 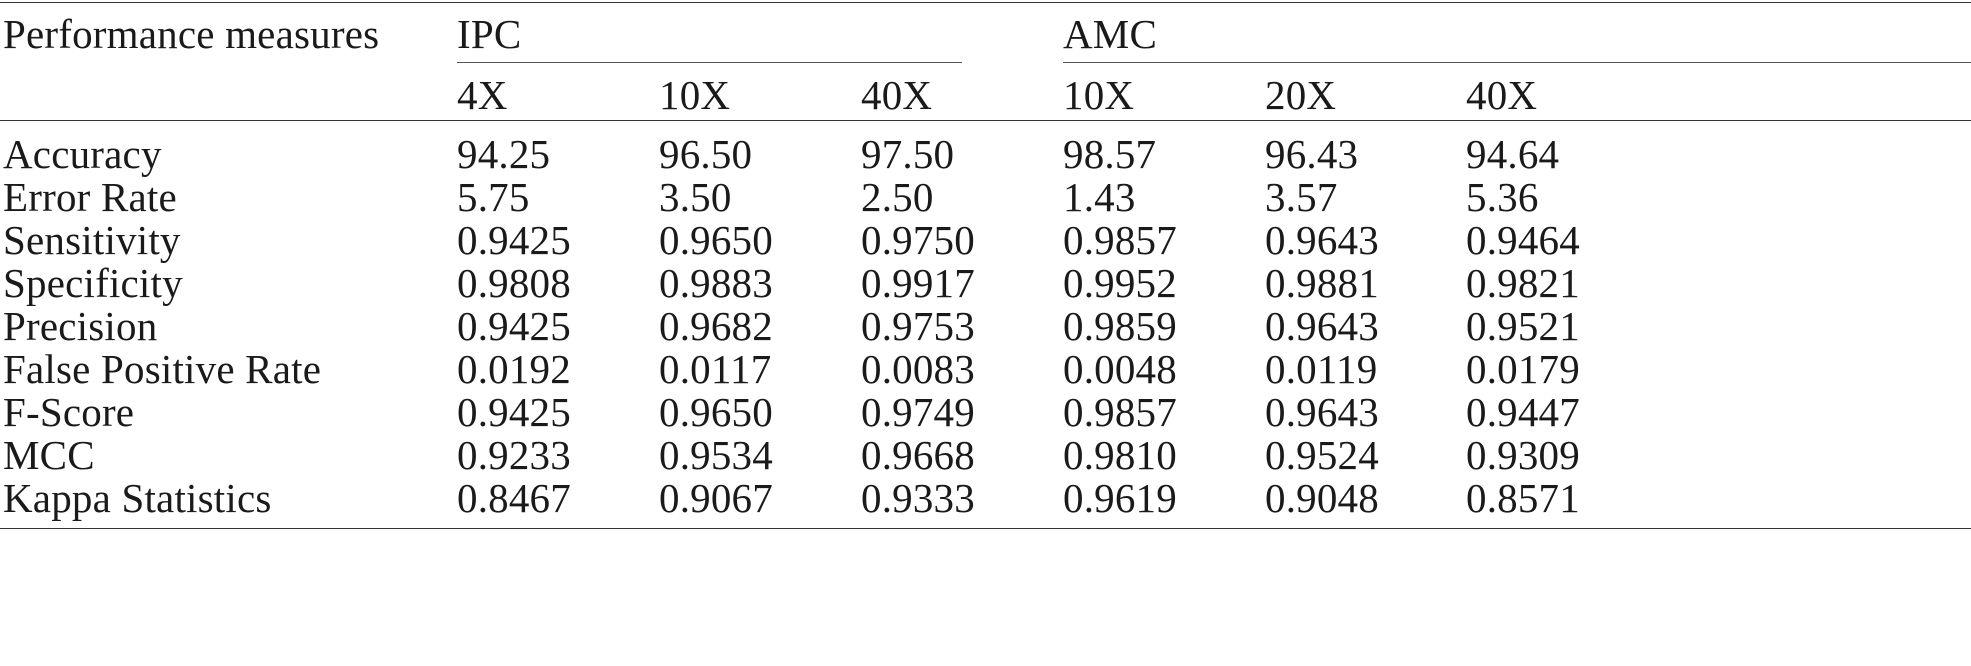 What do you see at coordinates (715, 369) in the screenshot?
I see `table-cell: 0.0117` at bounding box center [715, 369].